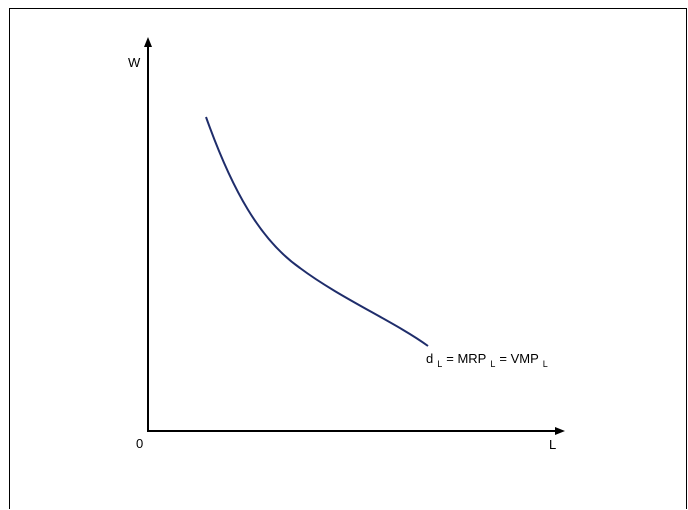  What do you see at coordinates (148, 42) in the screenshot?
I see `y-axis-arrowhead` at bounding box center [148, 42].